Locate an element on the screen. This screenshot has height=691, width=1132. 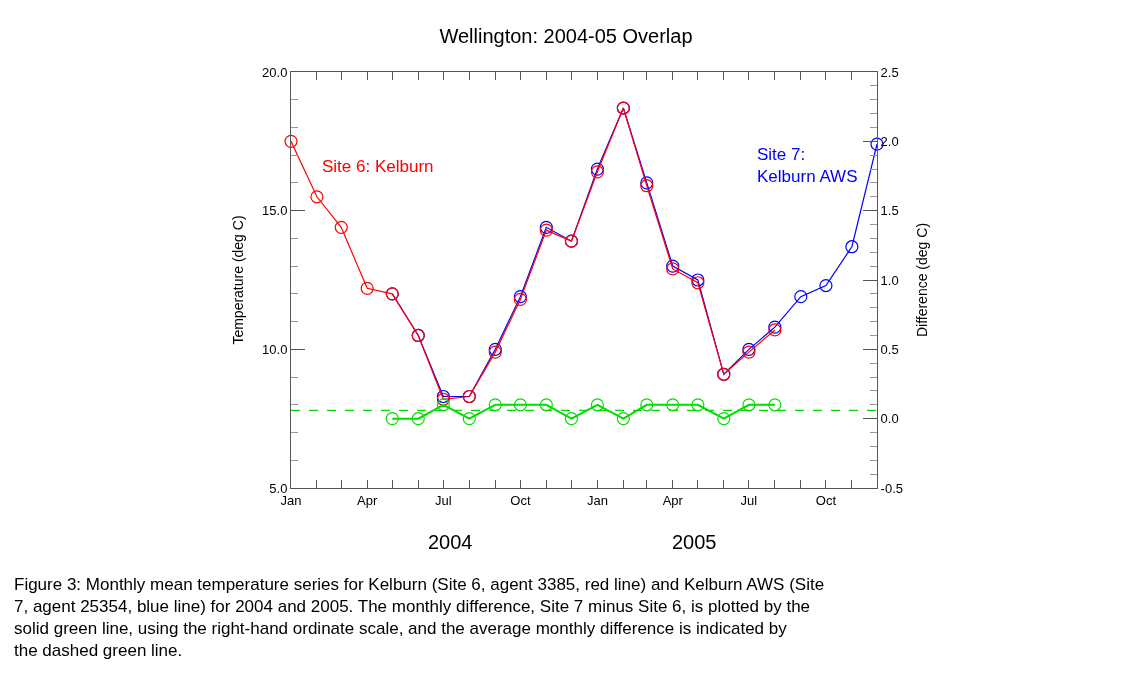
chart-title: Wellington: 2004-05 Overlap is located at coordinates (566, 36).